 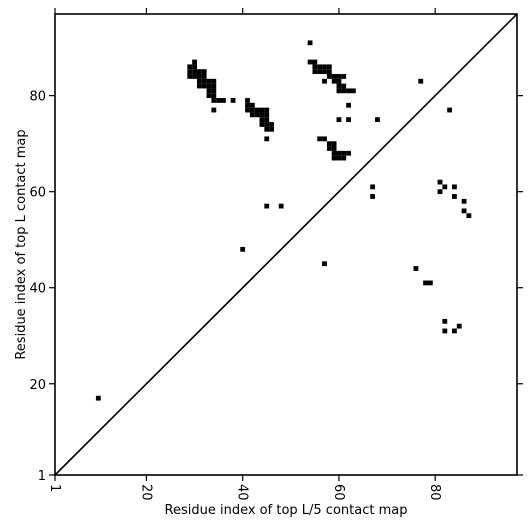 I want to click on x-tick-label: 80, so click(x=434, y=492).